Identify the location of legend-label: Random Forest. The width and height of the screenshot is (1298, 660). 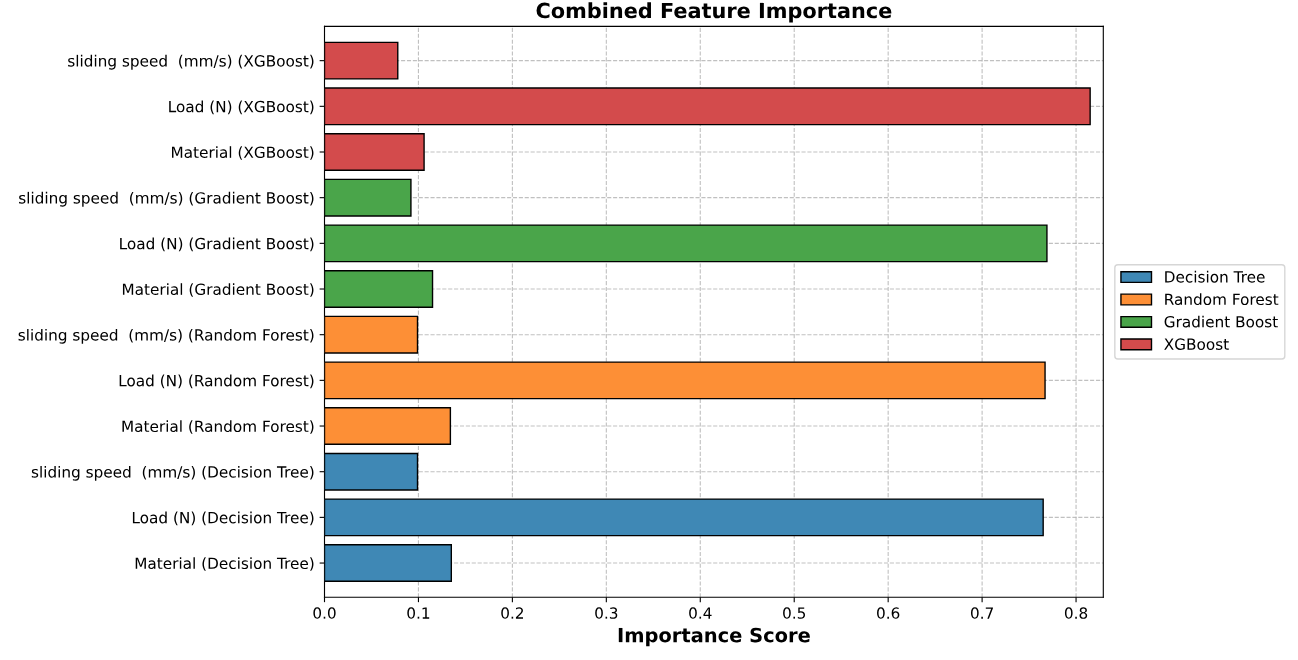
(1222, 299).